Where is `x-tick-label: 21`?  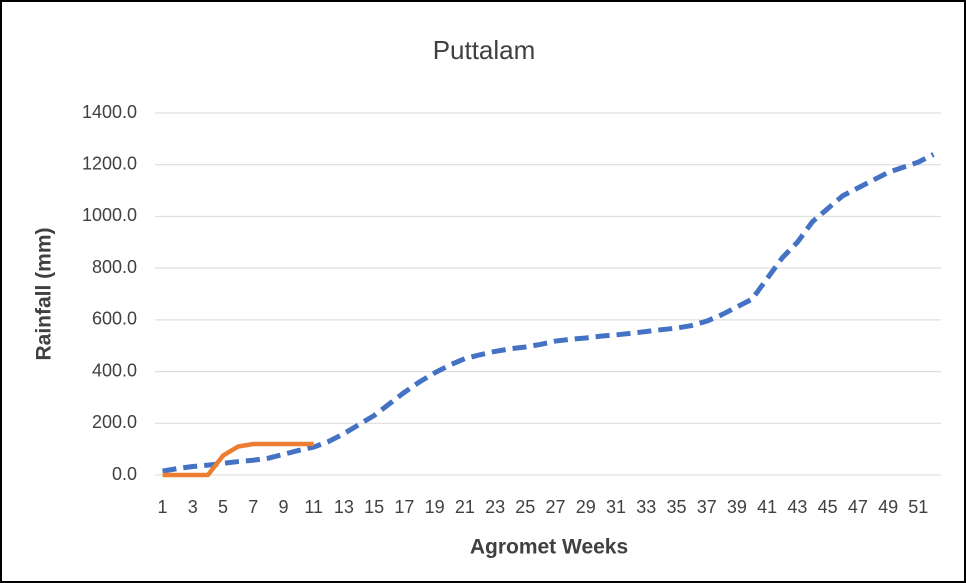
x-tick-label: 21 is located at coordinates (465, 507).